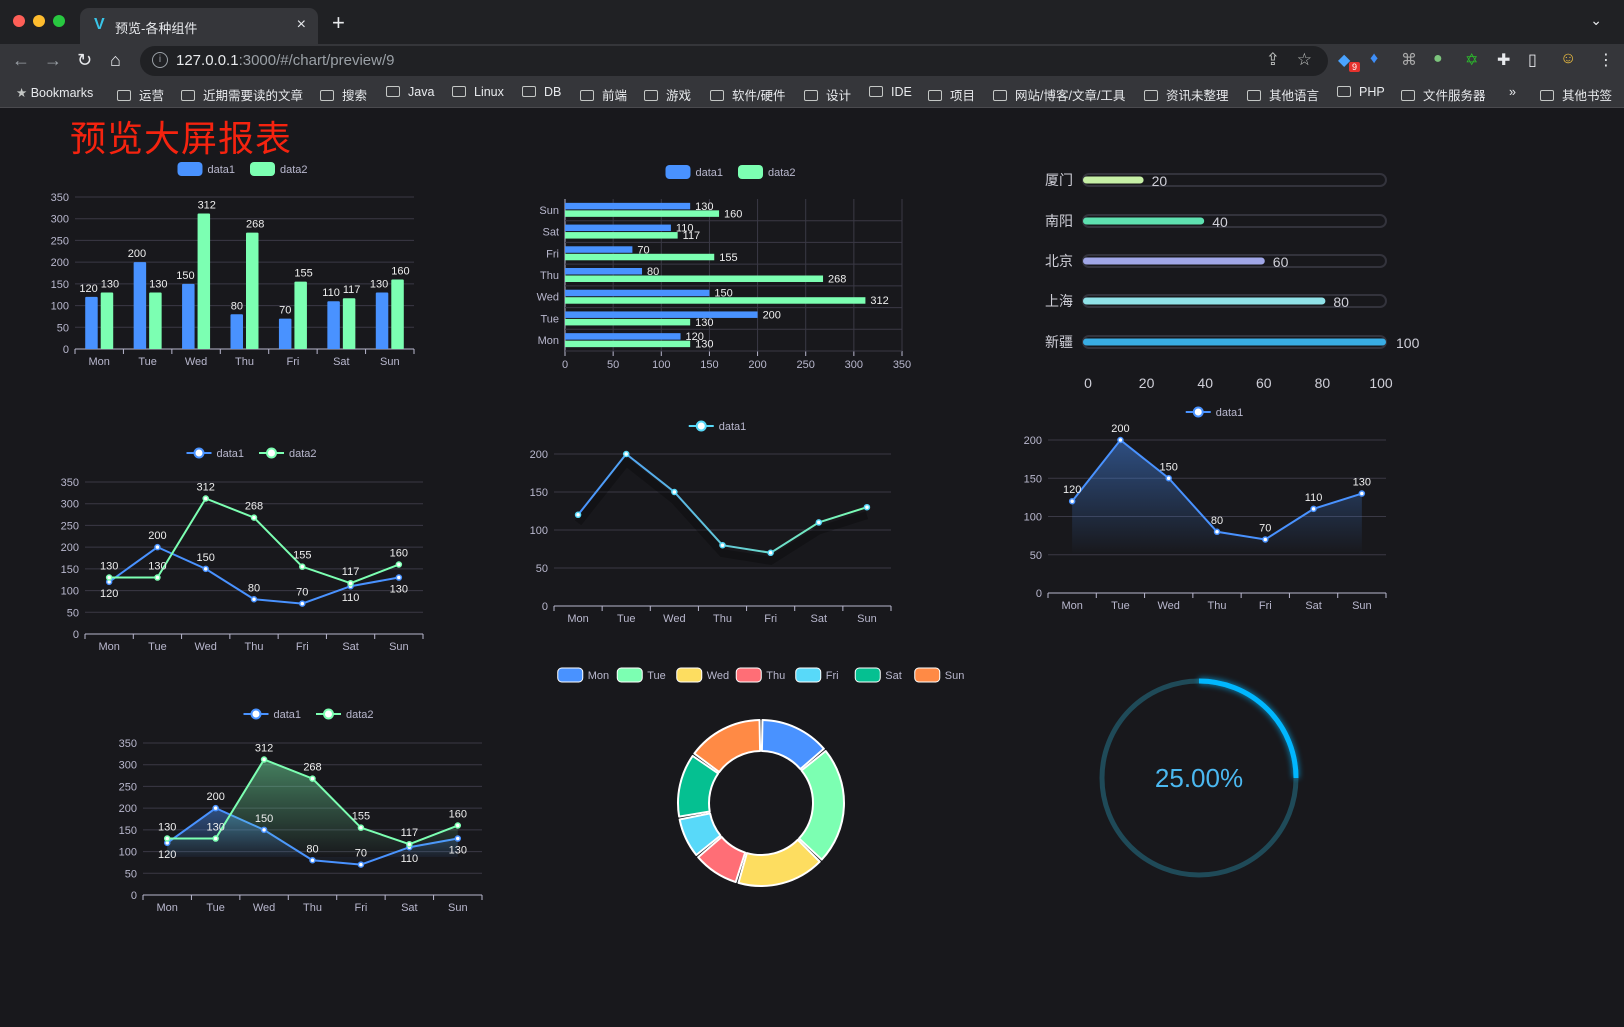  What do you see at coordinates (1512, 92) in the screenshot?
I see `more-bookmarks-chevron: »` at bounding box center [1512, 92].